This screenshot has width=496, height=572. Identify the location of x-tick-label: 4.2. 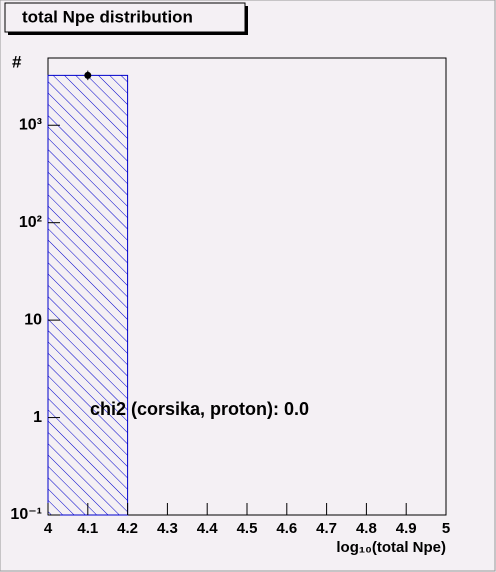
(127, 528).